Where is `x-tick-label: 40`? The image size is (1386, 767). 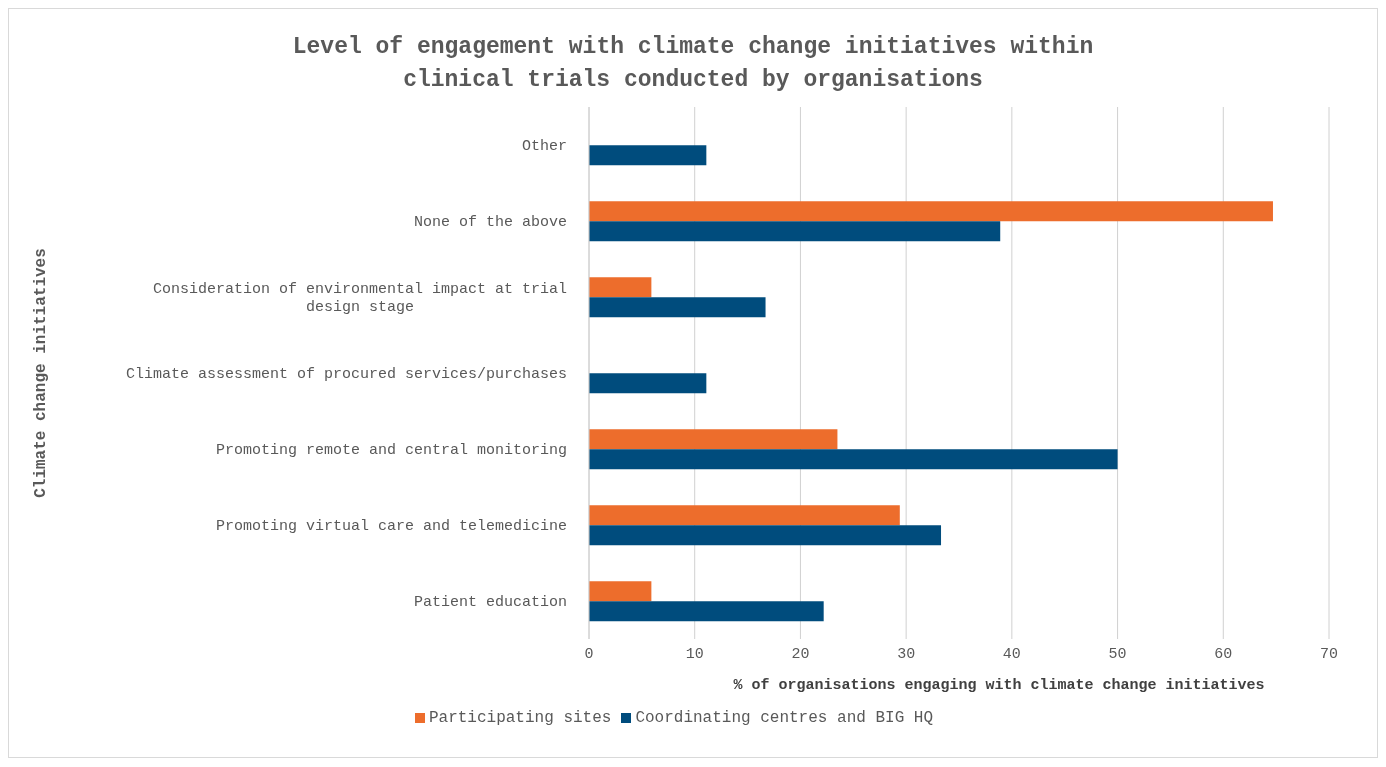 x-tick-label: 40 is located at coordinates (1011, 654).